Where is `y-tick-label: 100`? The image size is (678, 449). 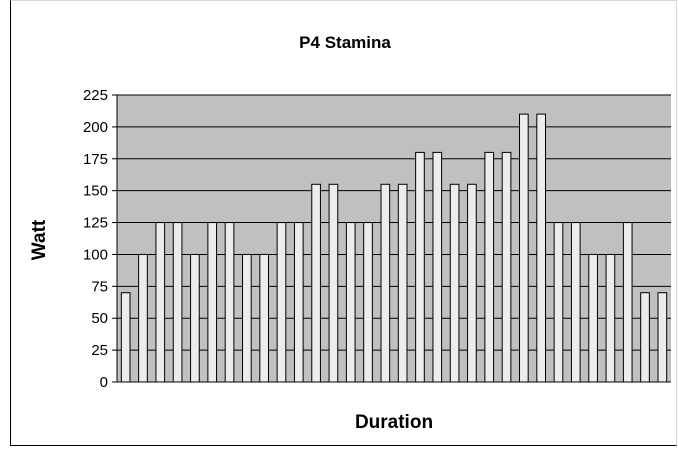 y-tick-label: 100 is located at coordinates (95, 254).